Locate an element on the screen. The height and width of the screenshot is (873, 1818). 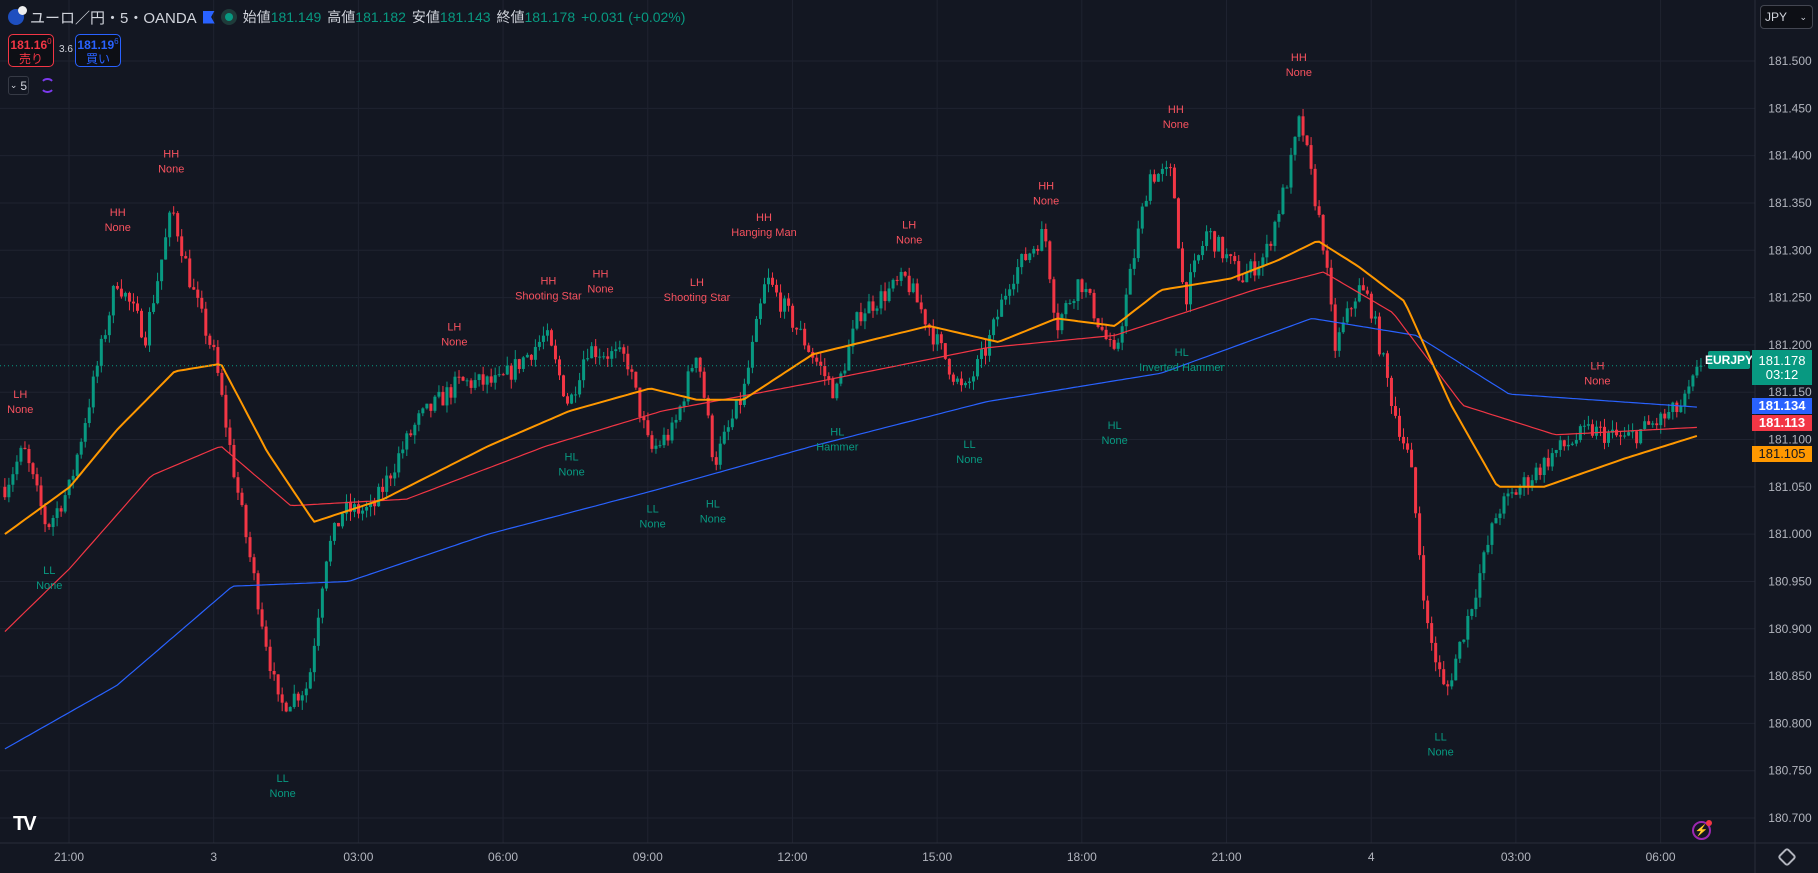
lightning-icon: ⚡ is located at coordinates (1702, 830).